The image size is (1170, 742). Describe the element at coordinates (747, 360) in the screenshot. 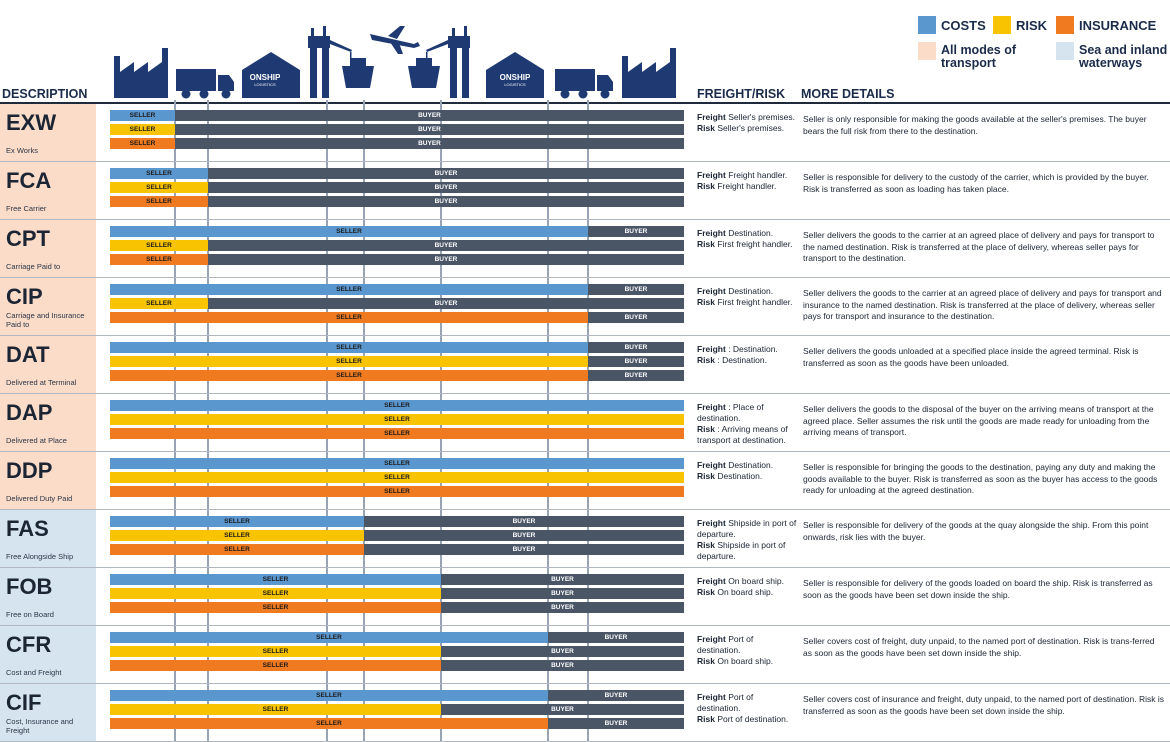

I see `risk-line: Risk : Destination.` at that location.